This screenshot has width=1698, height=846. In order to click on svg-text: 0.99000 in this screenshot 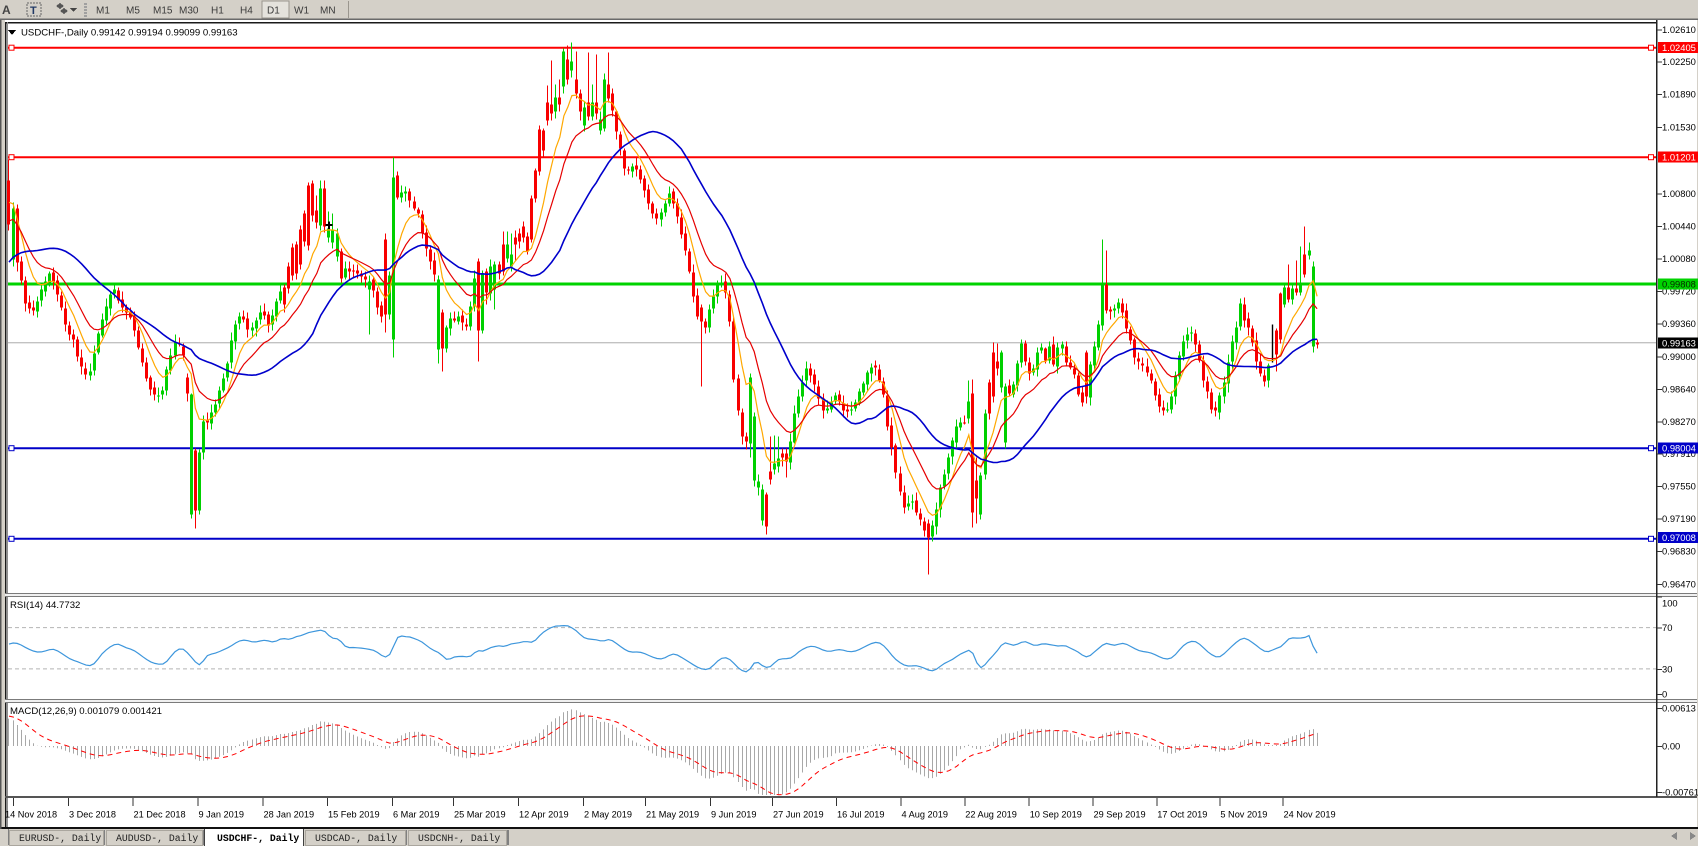, I will do `click(1679, 356)`.